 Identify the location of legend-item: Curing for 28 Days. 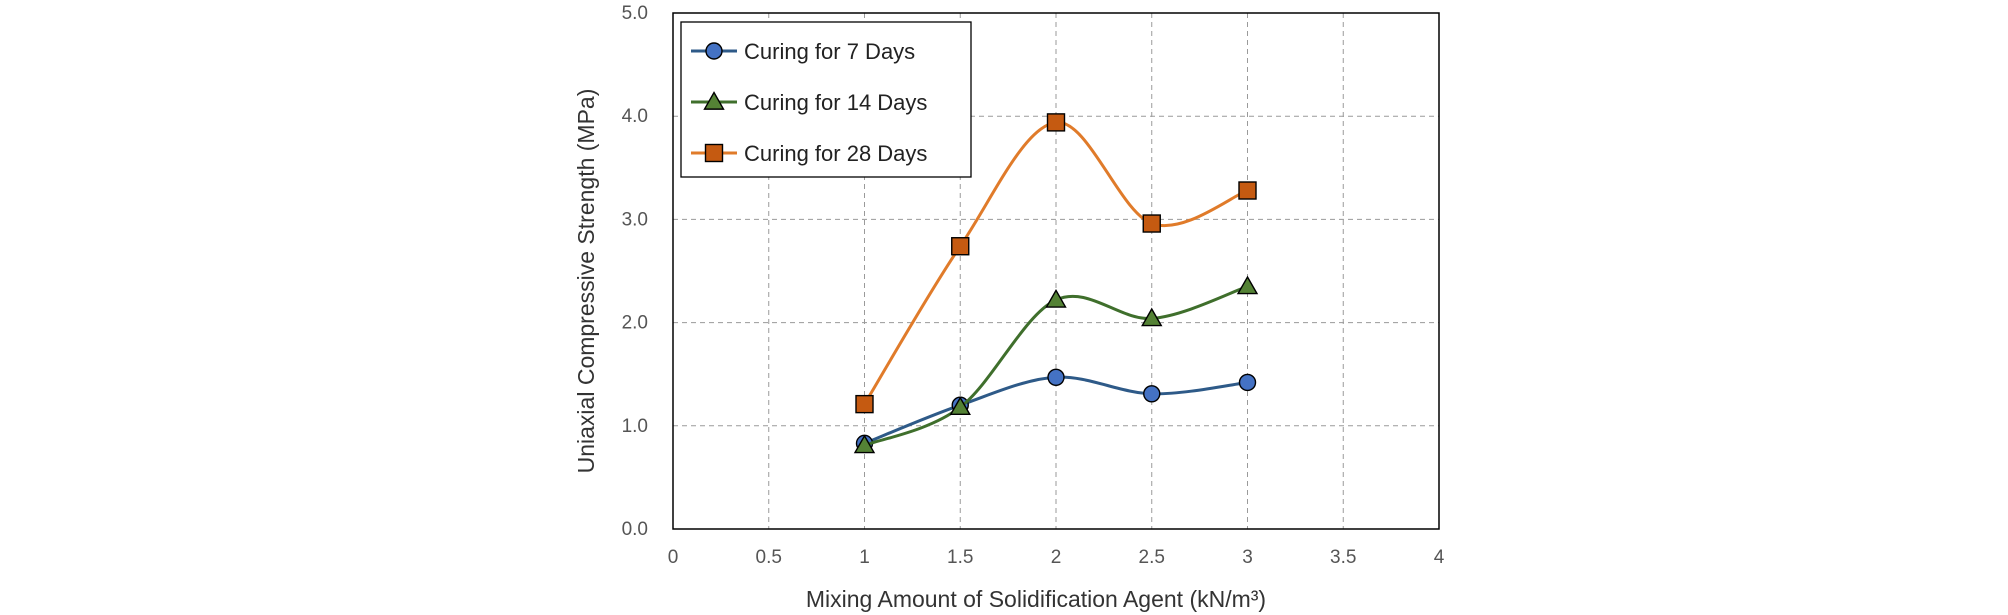
(809, 153).